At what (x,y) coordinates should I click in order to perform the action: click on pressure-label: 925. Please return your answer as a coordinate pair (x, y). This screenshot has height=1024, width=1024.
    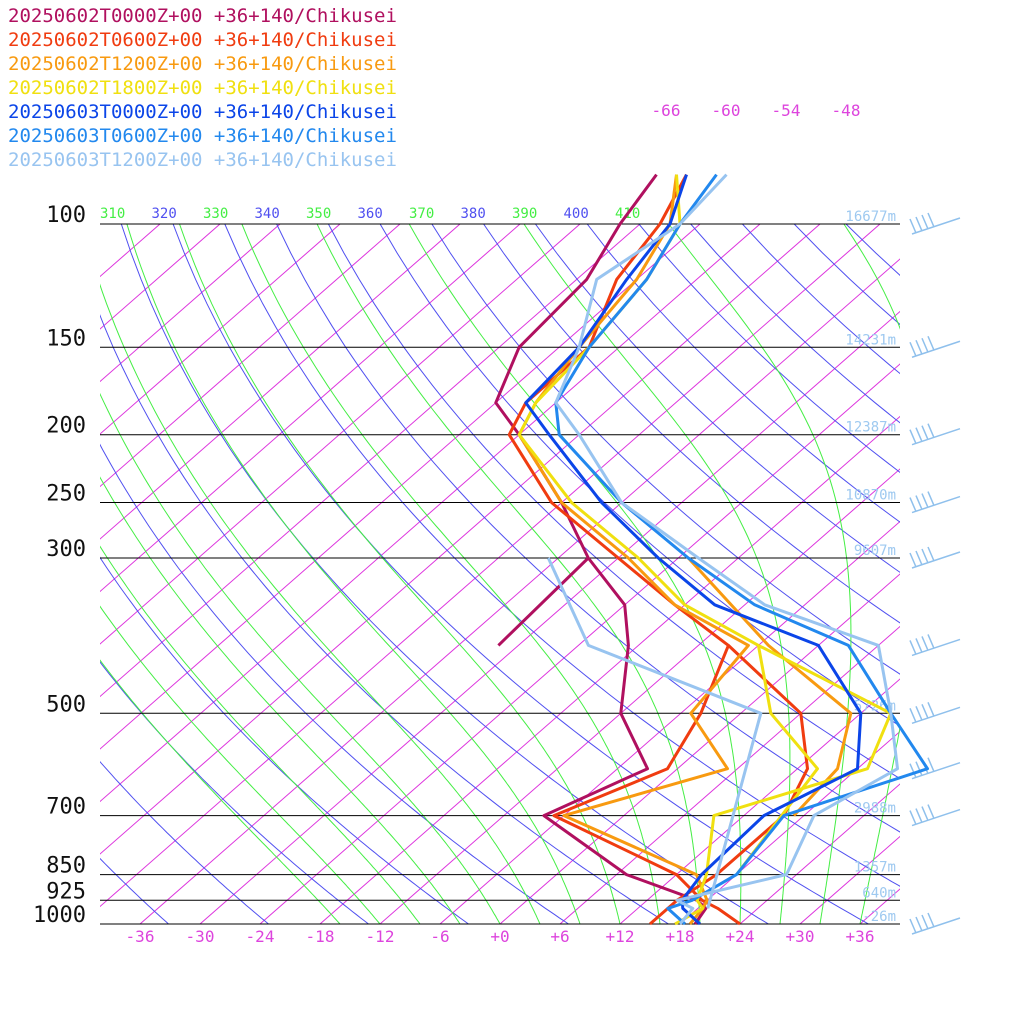
    Looking at the image, I should click on (66, 891).